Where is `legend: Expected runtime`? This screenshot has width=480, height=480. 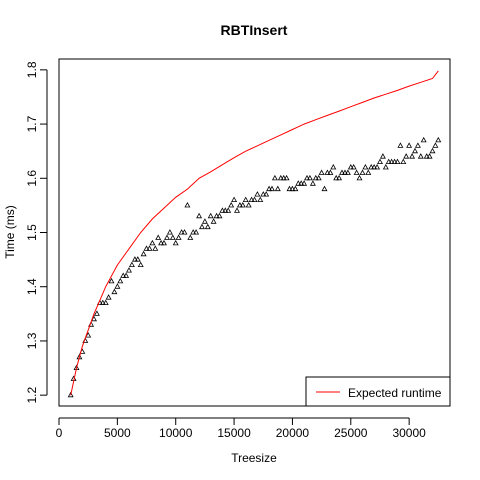 legend: Expected runtime is located at coordinates (378, 391).